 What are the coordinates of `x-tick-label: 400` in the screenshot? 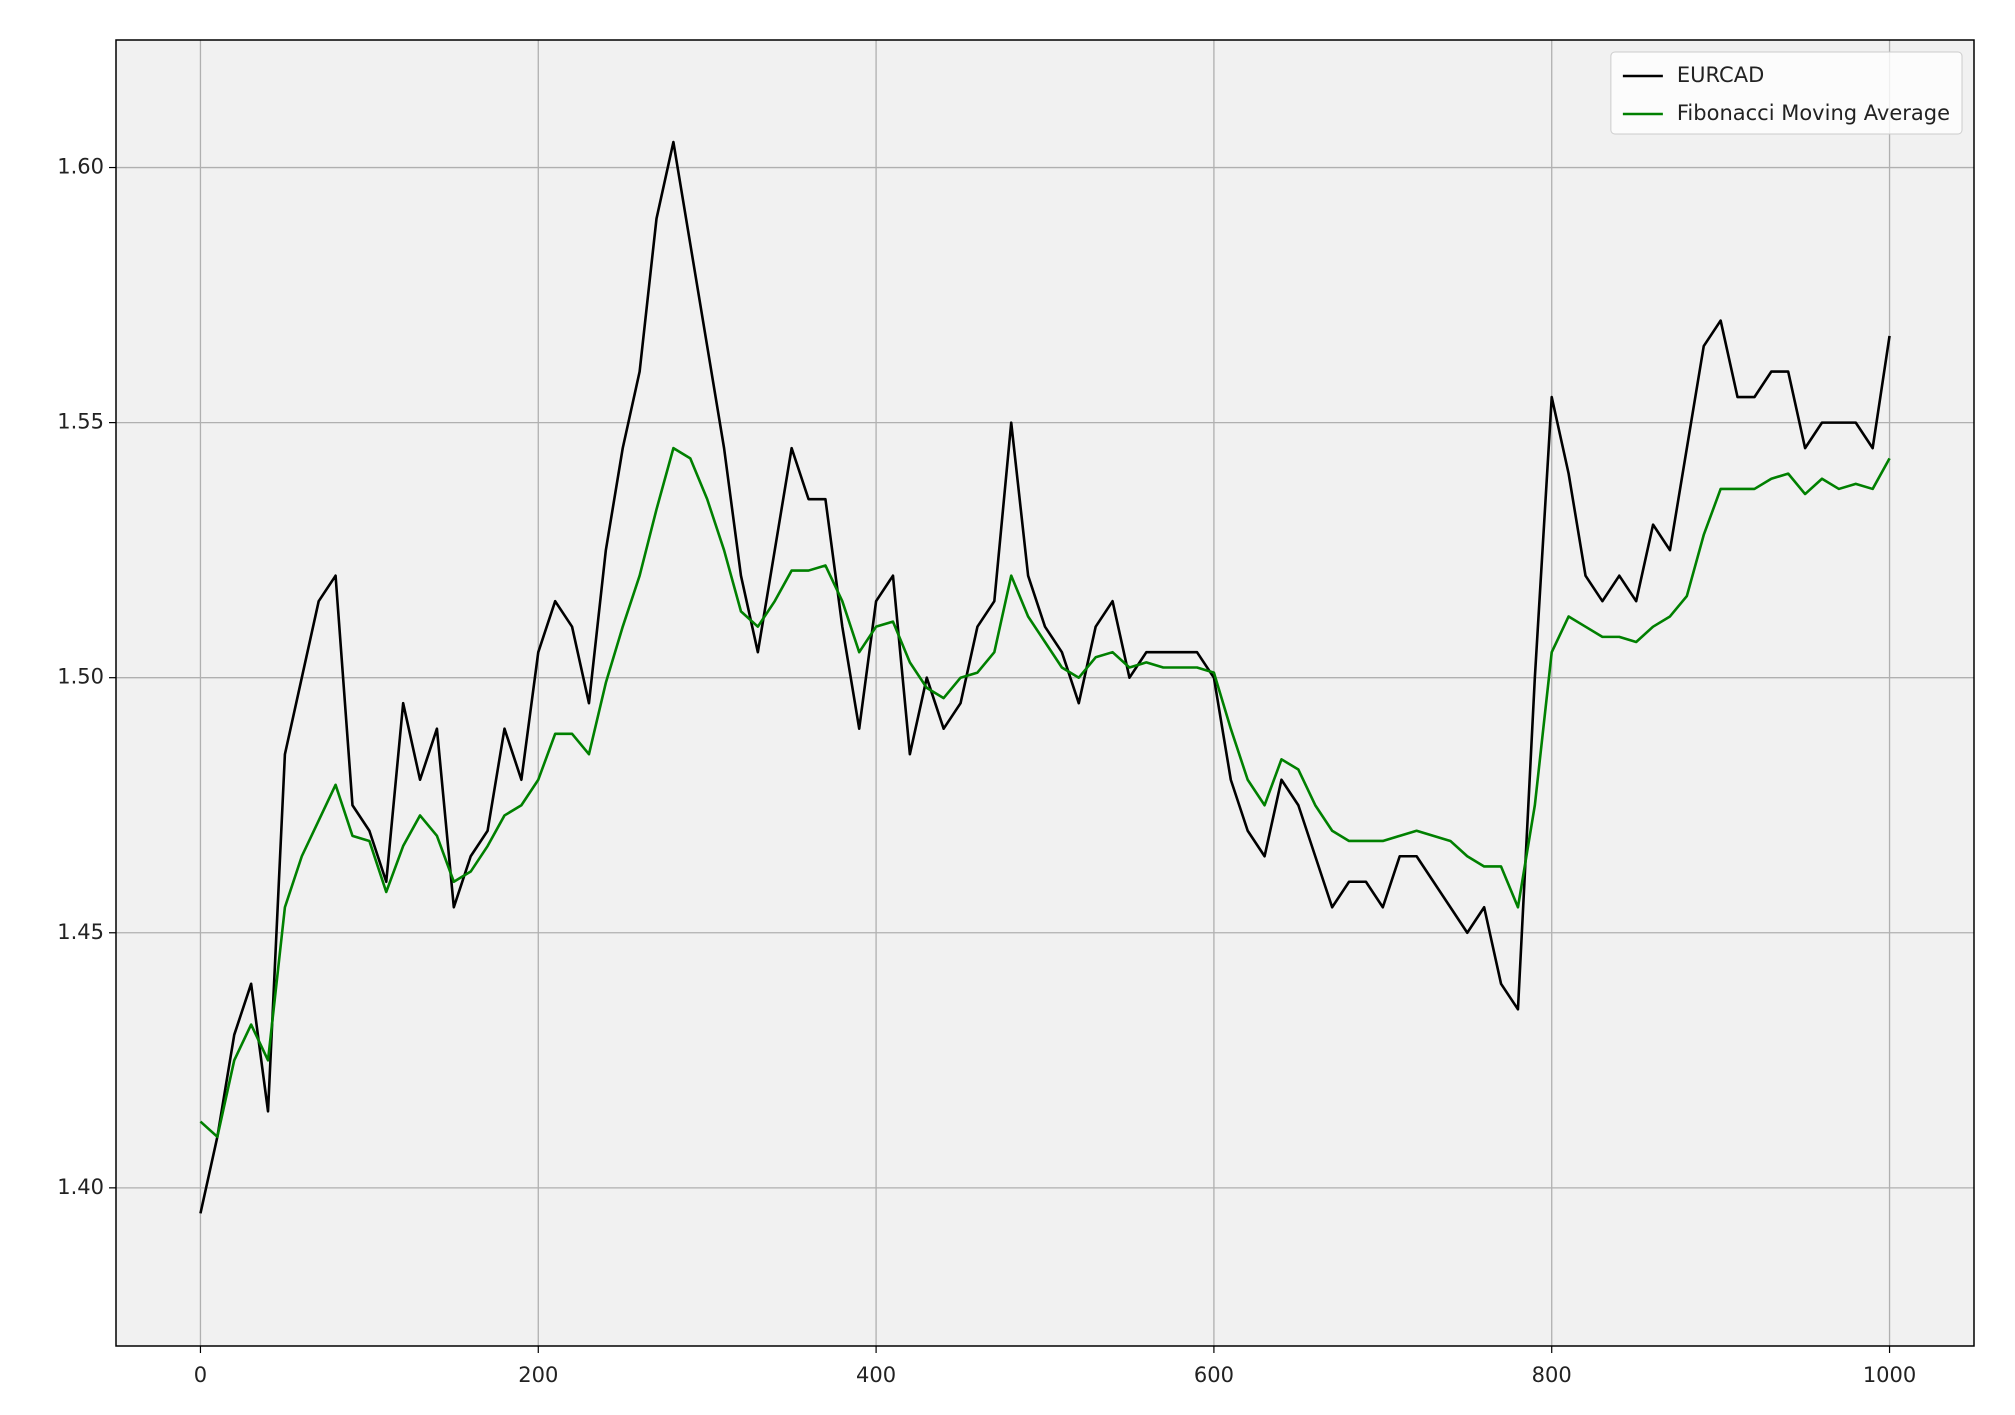 It's located at (876, 1375).